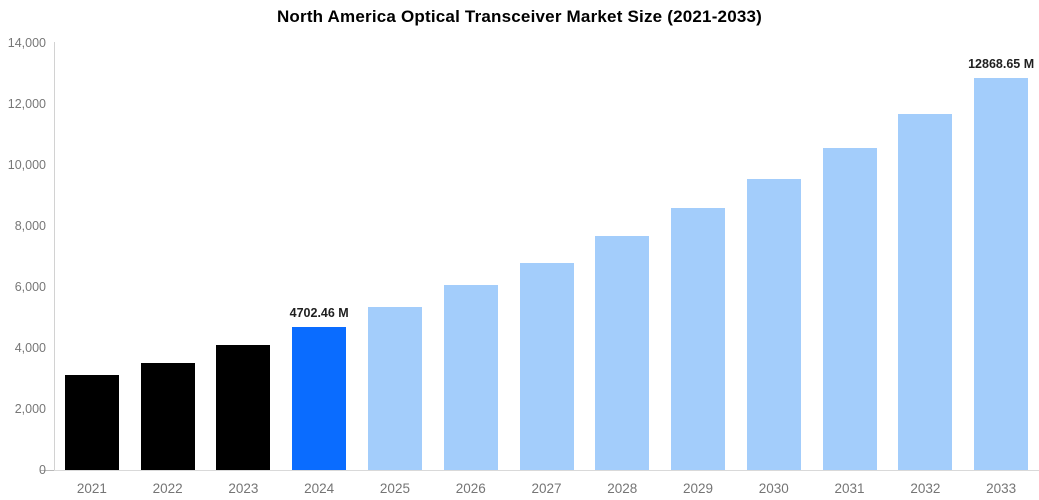 Image resolution: width=1039 pixels, height=500 pixels. What do you see at coordinates (30, 287) in the screenshot?
I see `y-tick-label: 6,000` at bounding box center [30, 287].